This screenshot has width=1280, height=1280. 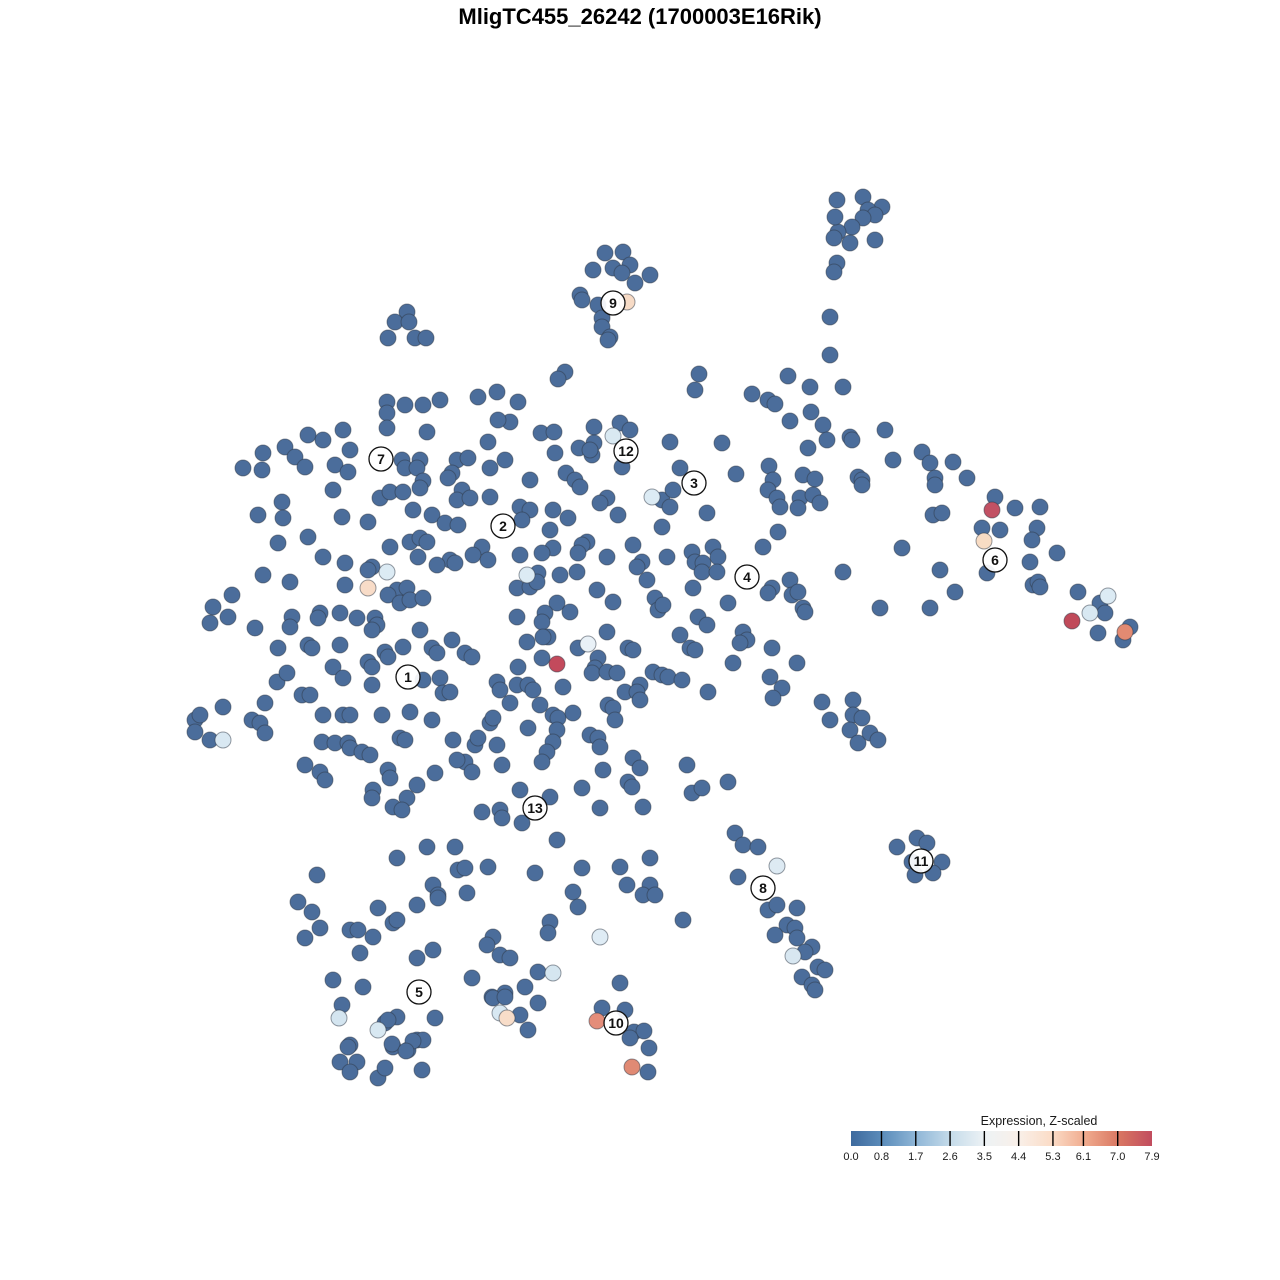 I want to click on cluster-label-13: 13, so click(x=535, y=808).